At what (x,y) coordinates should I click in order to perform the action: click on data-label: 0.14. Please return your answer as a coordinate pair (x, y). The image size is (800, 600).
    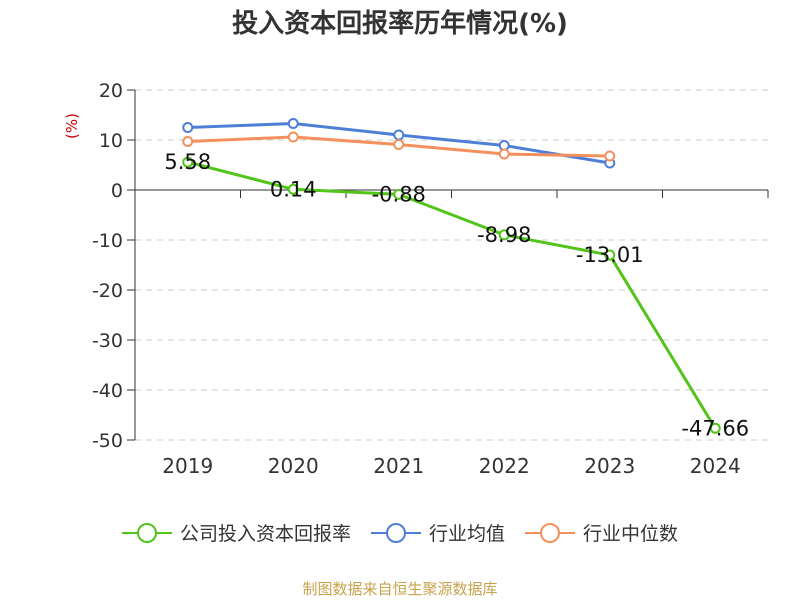
    Looking at the image, I should click on (293, 189).